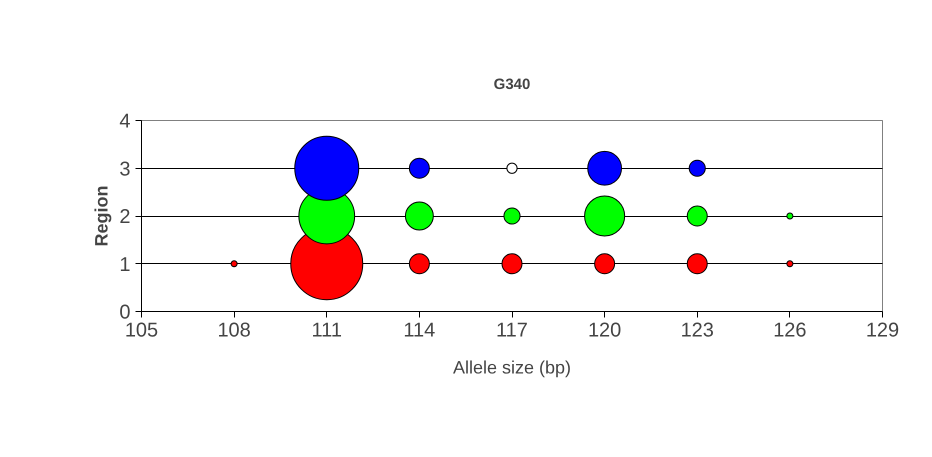 Image resolution: width=932 pixels, height=457 pixels. Describe the element at coordinates (327, 331) in the screenshot. I see `x-tick-label: 111` at that location.